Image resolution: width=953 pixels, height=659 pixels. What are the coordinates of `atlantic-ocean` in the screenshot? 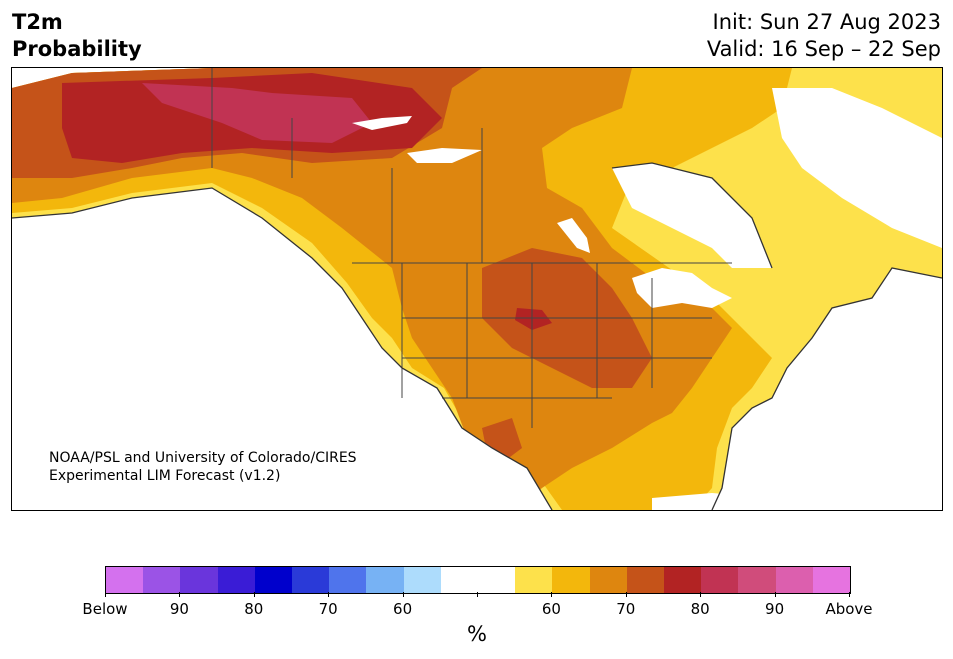 It's located at (827, 389).